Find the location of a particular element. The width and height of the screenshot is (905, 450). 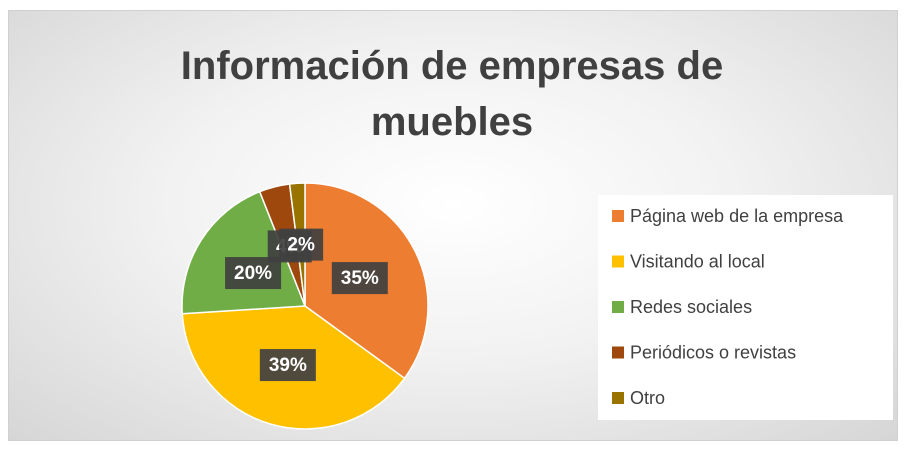

chart-title: Información de empresas de muebles is located at coordinates (452, 94).